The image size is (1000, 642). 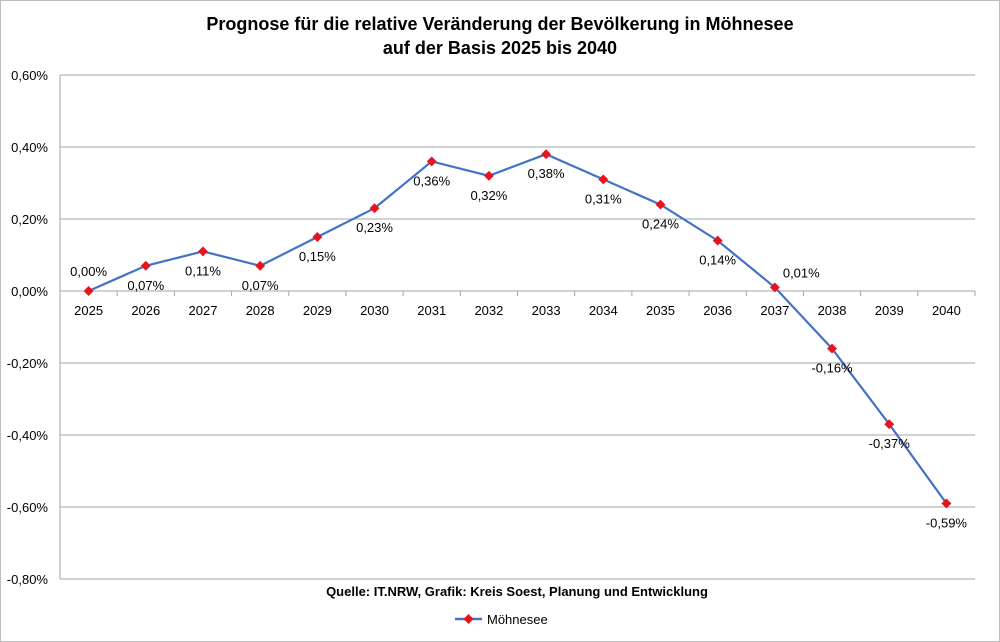 What do you see at coordinates (88, 271) in the screenshot?
I see `data-label: 0,00%` at bounding box center [88, 271].